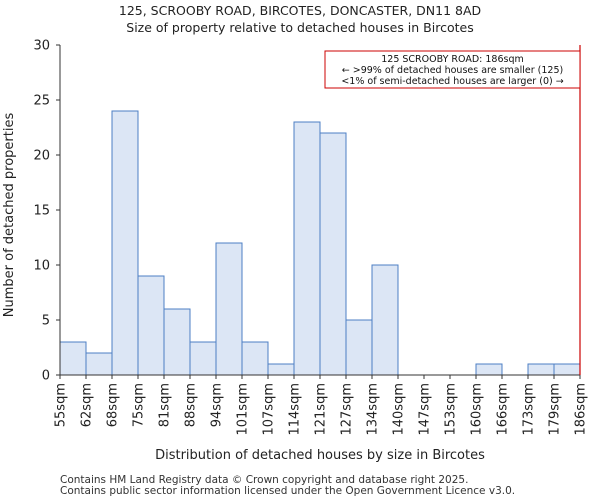  I want to click on x-tick-label: 101sqm, so click(243, 409).